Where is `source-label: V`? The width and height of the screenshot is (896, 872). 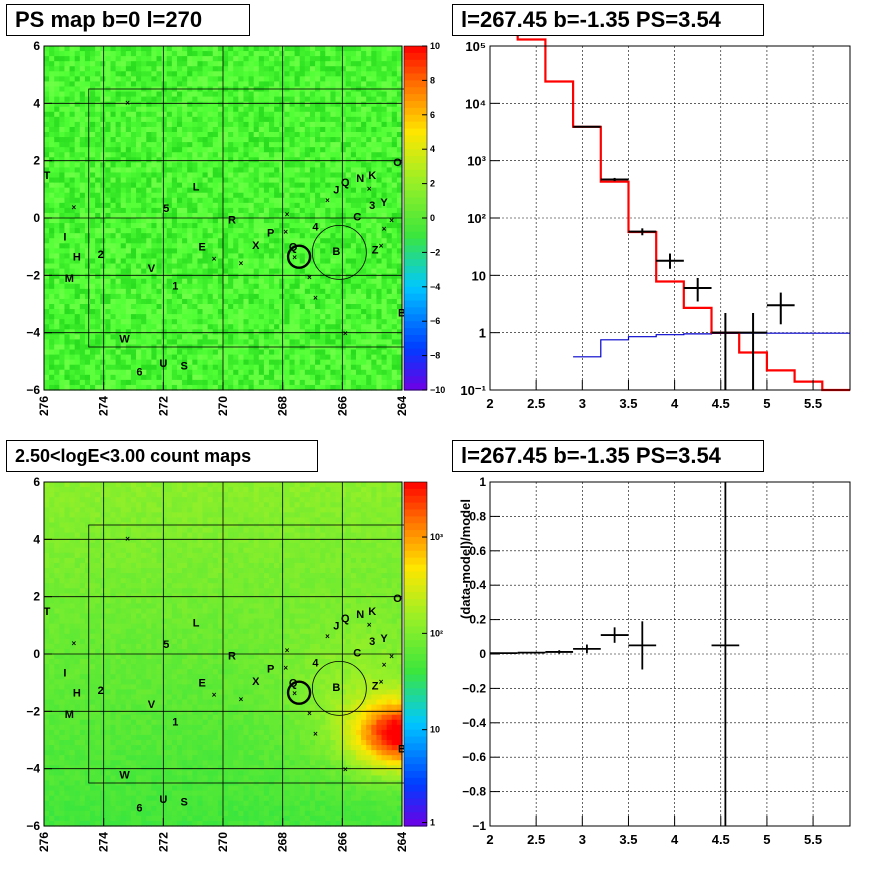 source-label: V is located at coordinates (152, 269).